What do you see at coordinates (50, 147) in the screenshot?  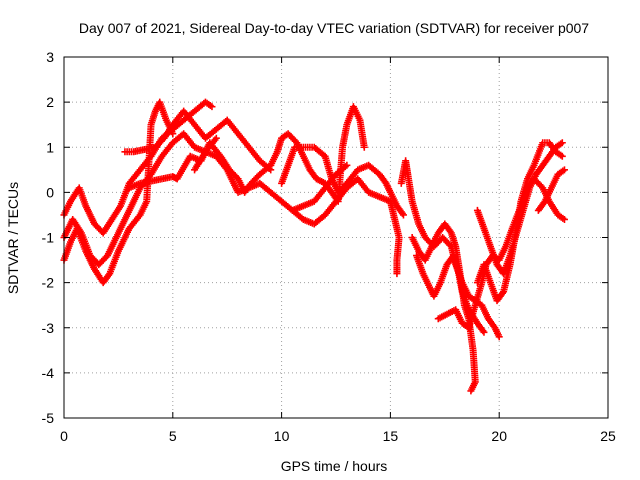 I see `y-tick-label: 1` at bounding box center [50, 147].